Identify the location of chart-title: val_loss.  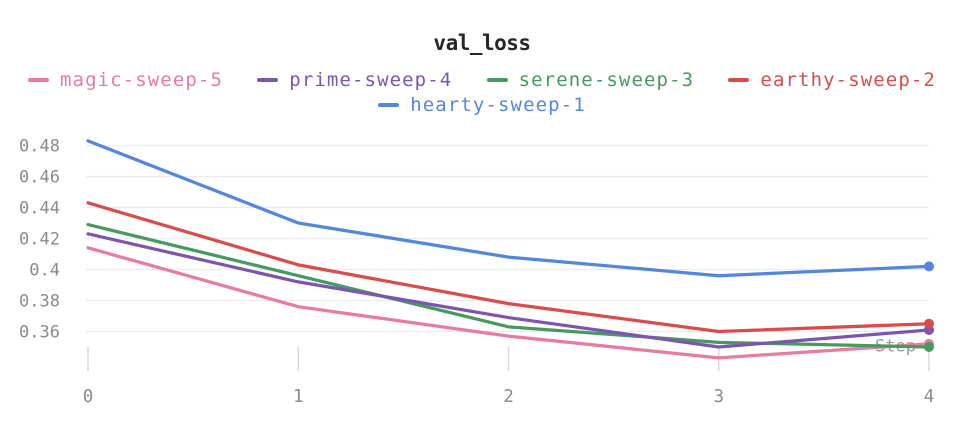
(482, 43).